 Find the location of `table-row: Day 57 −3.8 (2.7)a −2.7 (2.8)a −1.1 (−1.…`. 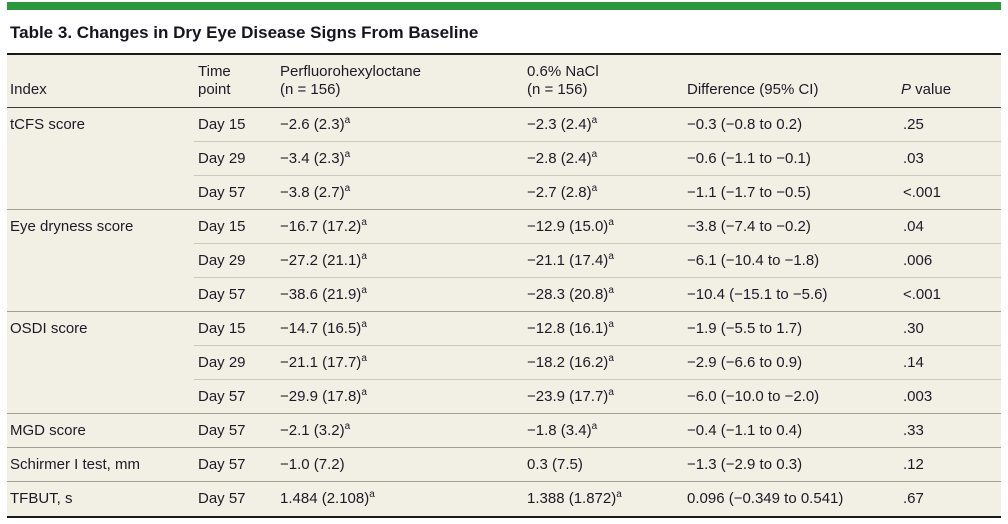

table-row: Day 57 −3.8 (2.7)a −2.7 (2.8)a −1.1 (−1.… is located at coordinates (504, 192).